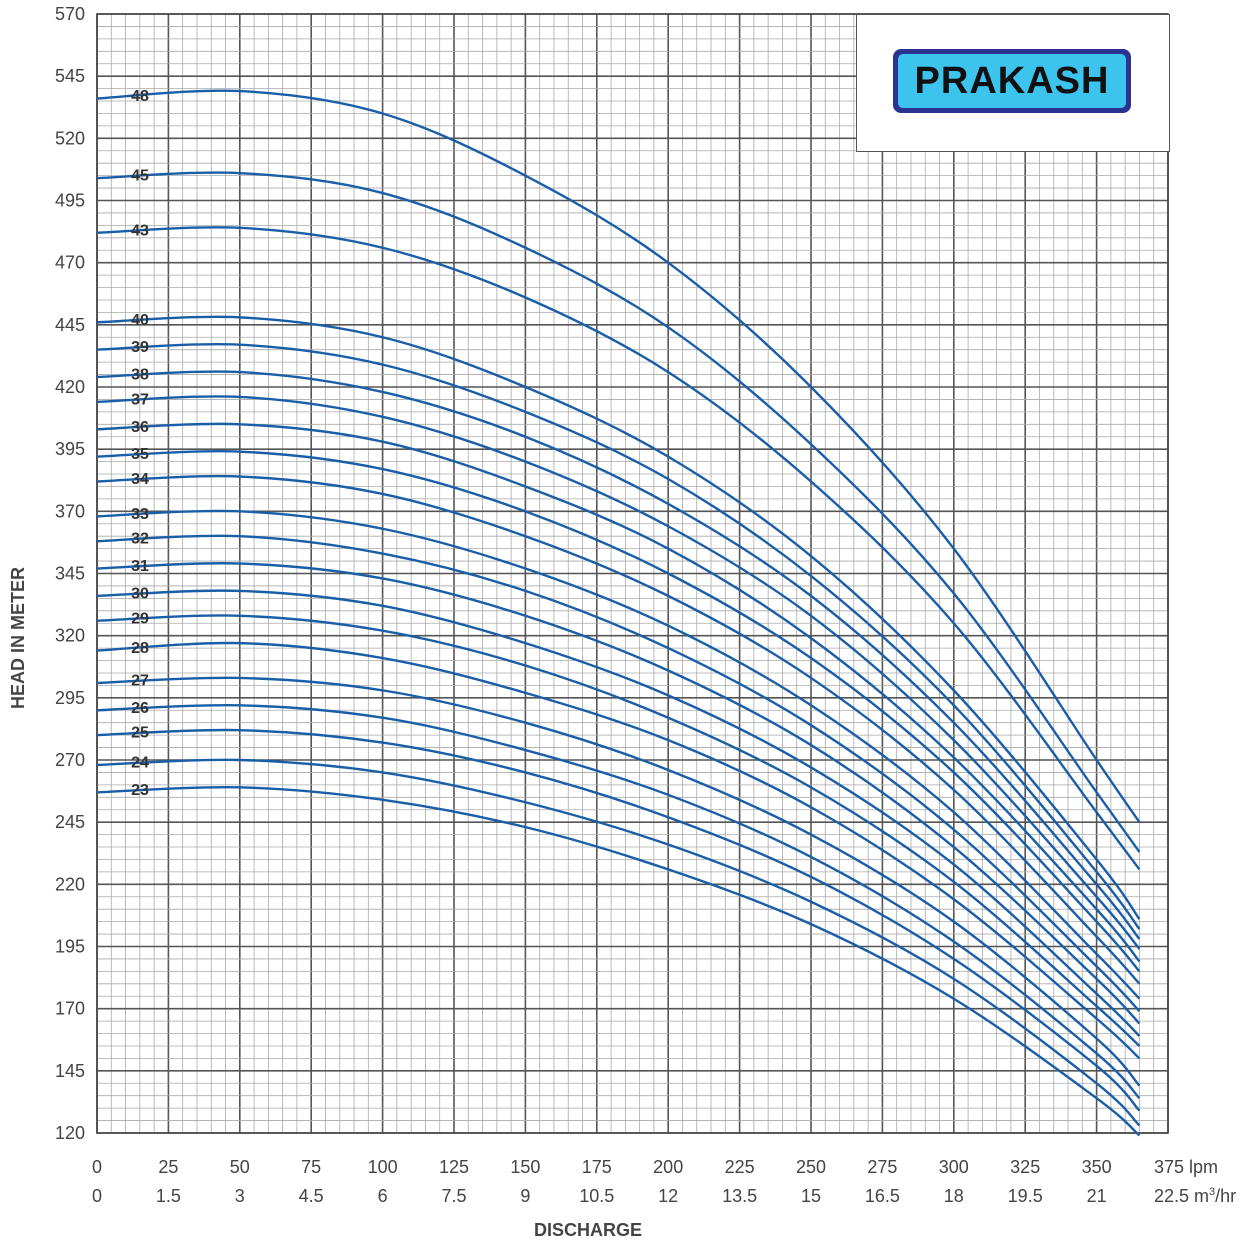  What do you see at coordinates (140, 176) in the screenshot?
I see `curve-label-45: 45` at bounding box center [140, 176].